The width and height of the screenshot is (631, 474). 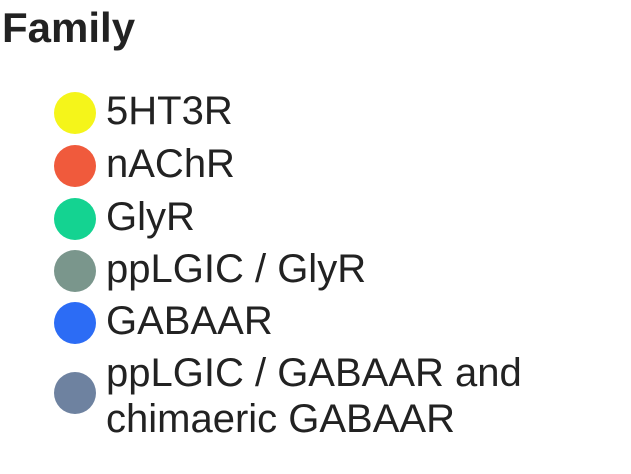 I want to click on legend-item-5ht3r: 5HT3R, so click(x=339, y=113).